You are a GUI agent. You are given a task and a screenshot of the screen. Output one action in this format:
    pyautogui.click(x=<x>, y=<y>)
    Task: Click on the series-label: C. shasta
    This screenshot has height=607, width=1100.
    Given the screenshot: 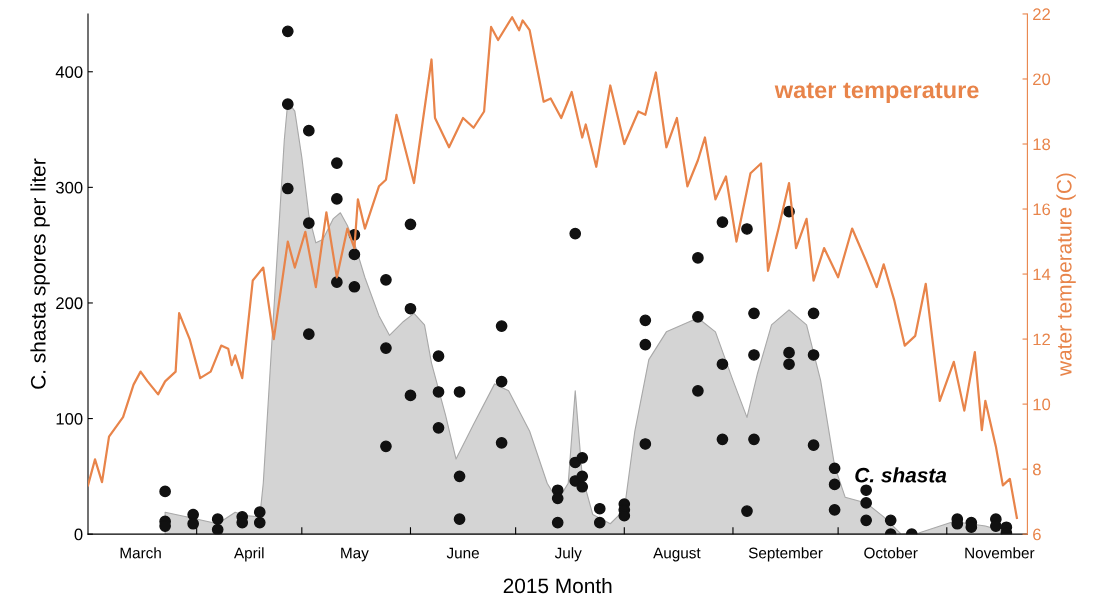 What is the action you would take?
    pyautogui.click(x=901, y=475)
    